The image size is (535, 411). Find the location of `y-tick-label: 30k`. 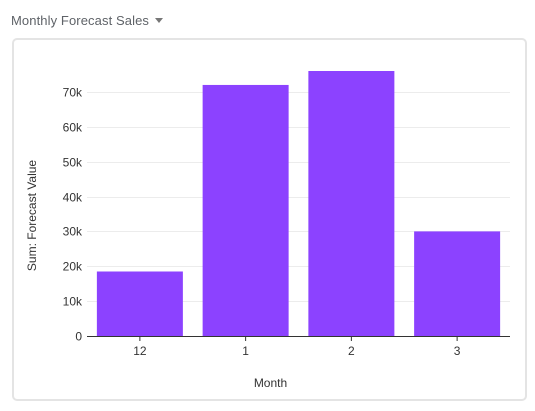

y-tick-label: 30k is located at coordinates (73, 232).